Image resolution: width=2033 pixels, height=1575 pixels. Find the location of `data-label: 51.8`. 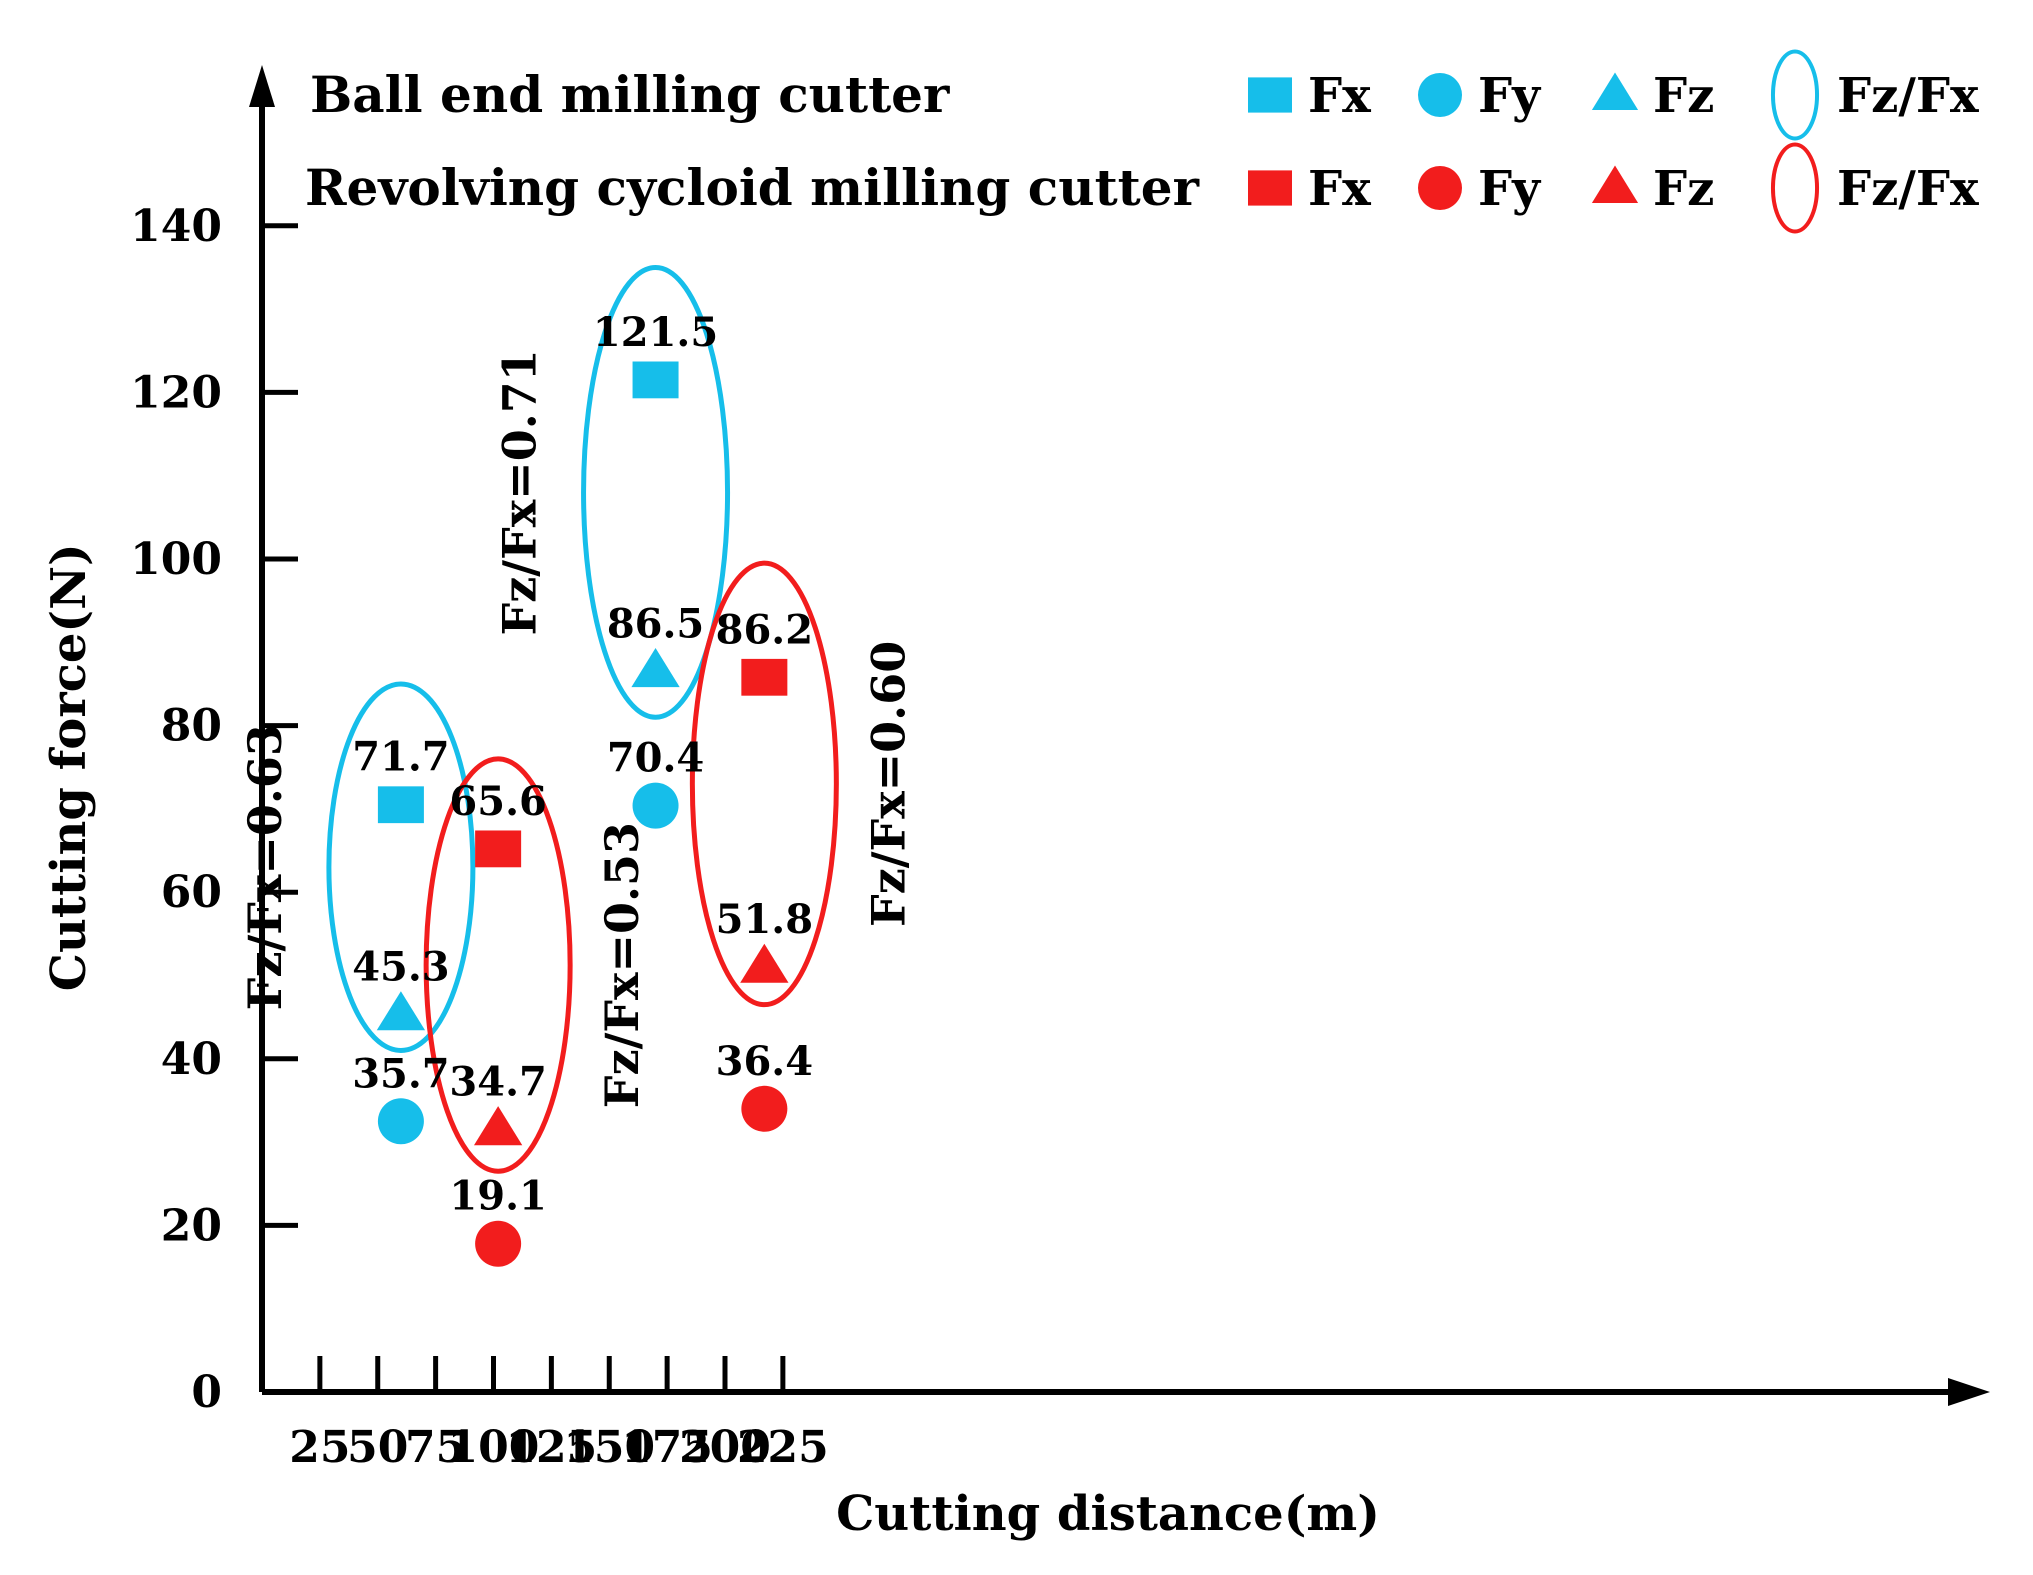

data-label: 51.8 is located at coordinates (764, 919).